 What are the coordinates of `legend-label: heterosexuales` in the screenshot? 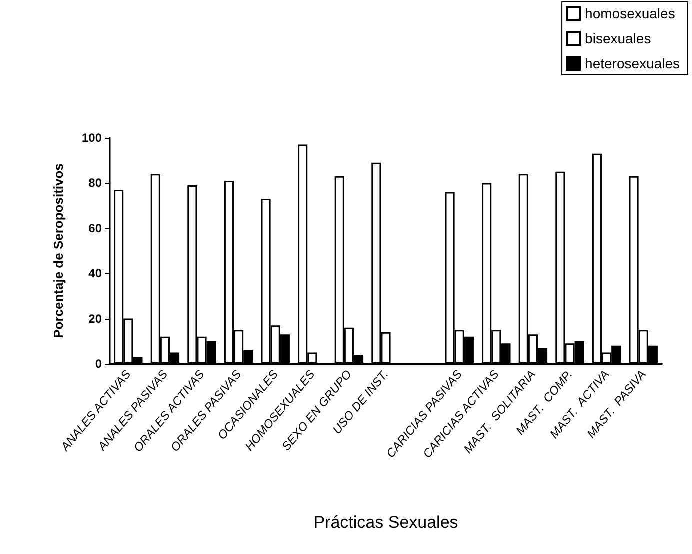 It's located at (632, 64).